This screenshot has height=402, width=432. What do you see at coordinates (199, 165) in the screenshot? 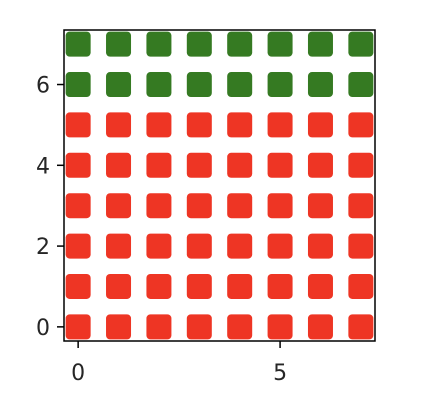
I see `marker-s0-x3-y4` at bounding box center [199, 165].